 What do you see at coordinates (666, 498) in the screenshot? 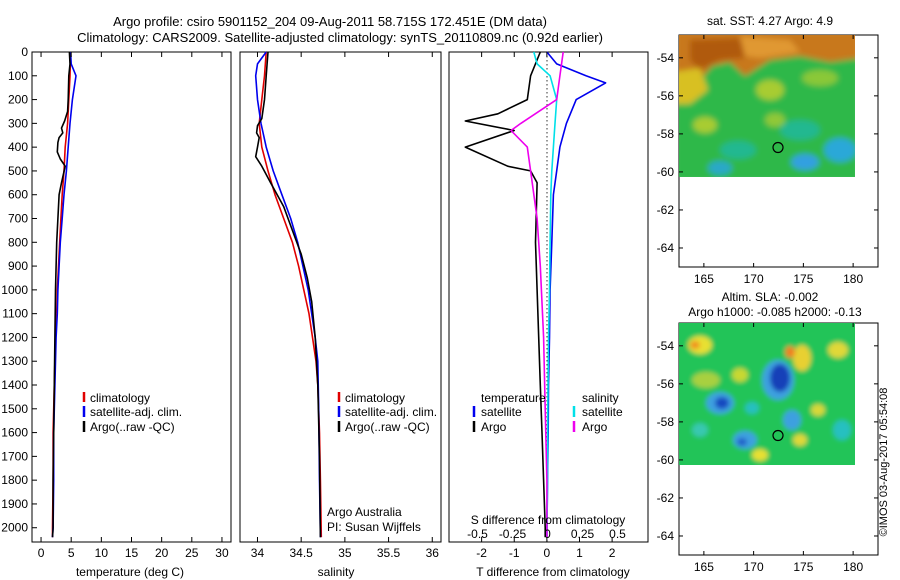
I see `map-y-tick-label: -62` at bounding box center [666, 498].